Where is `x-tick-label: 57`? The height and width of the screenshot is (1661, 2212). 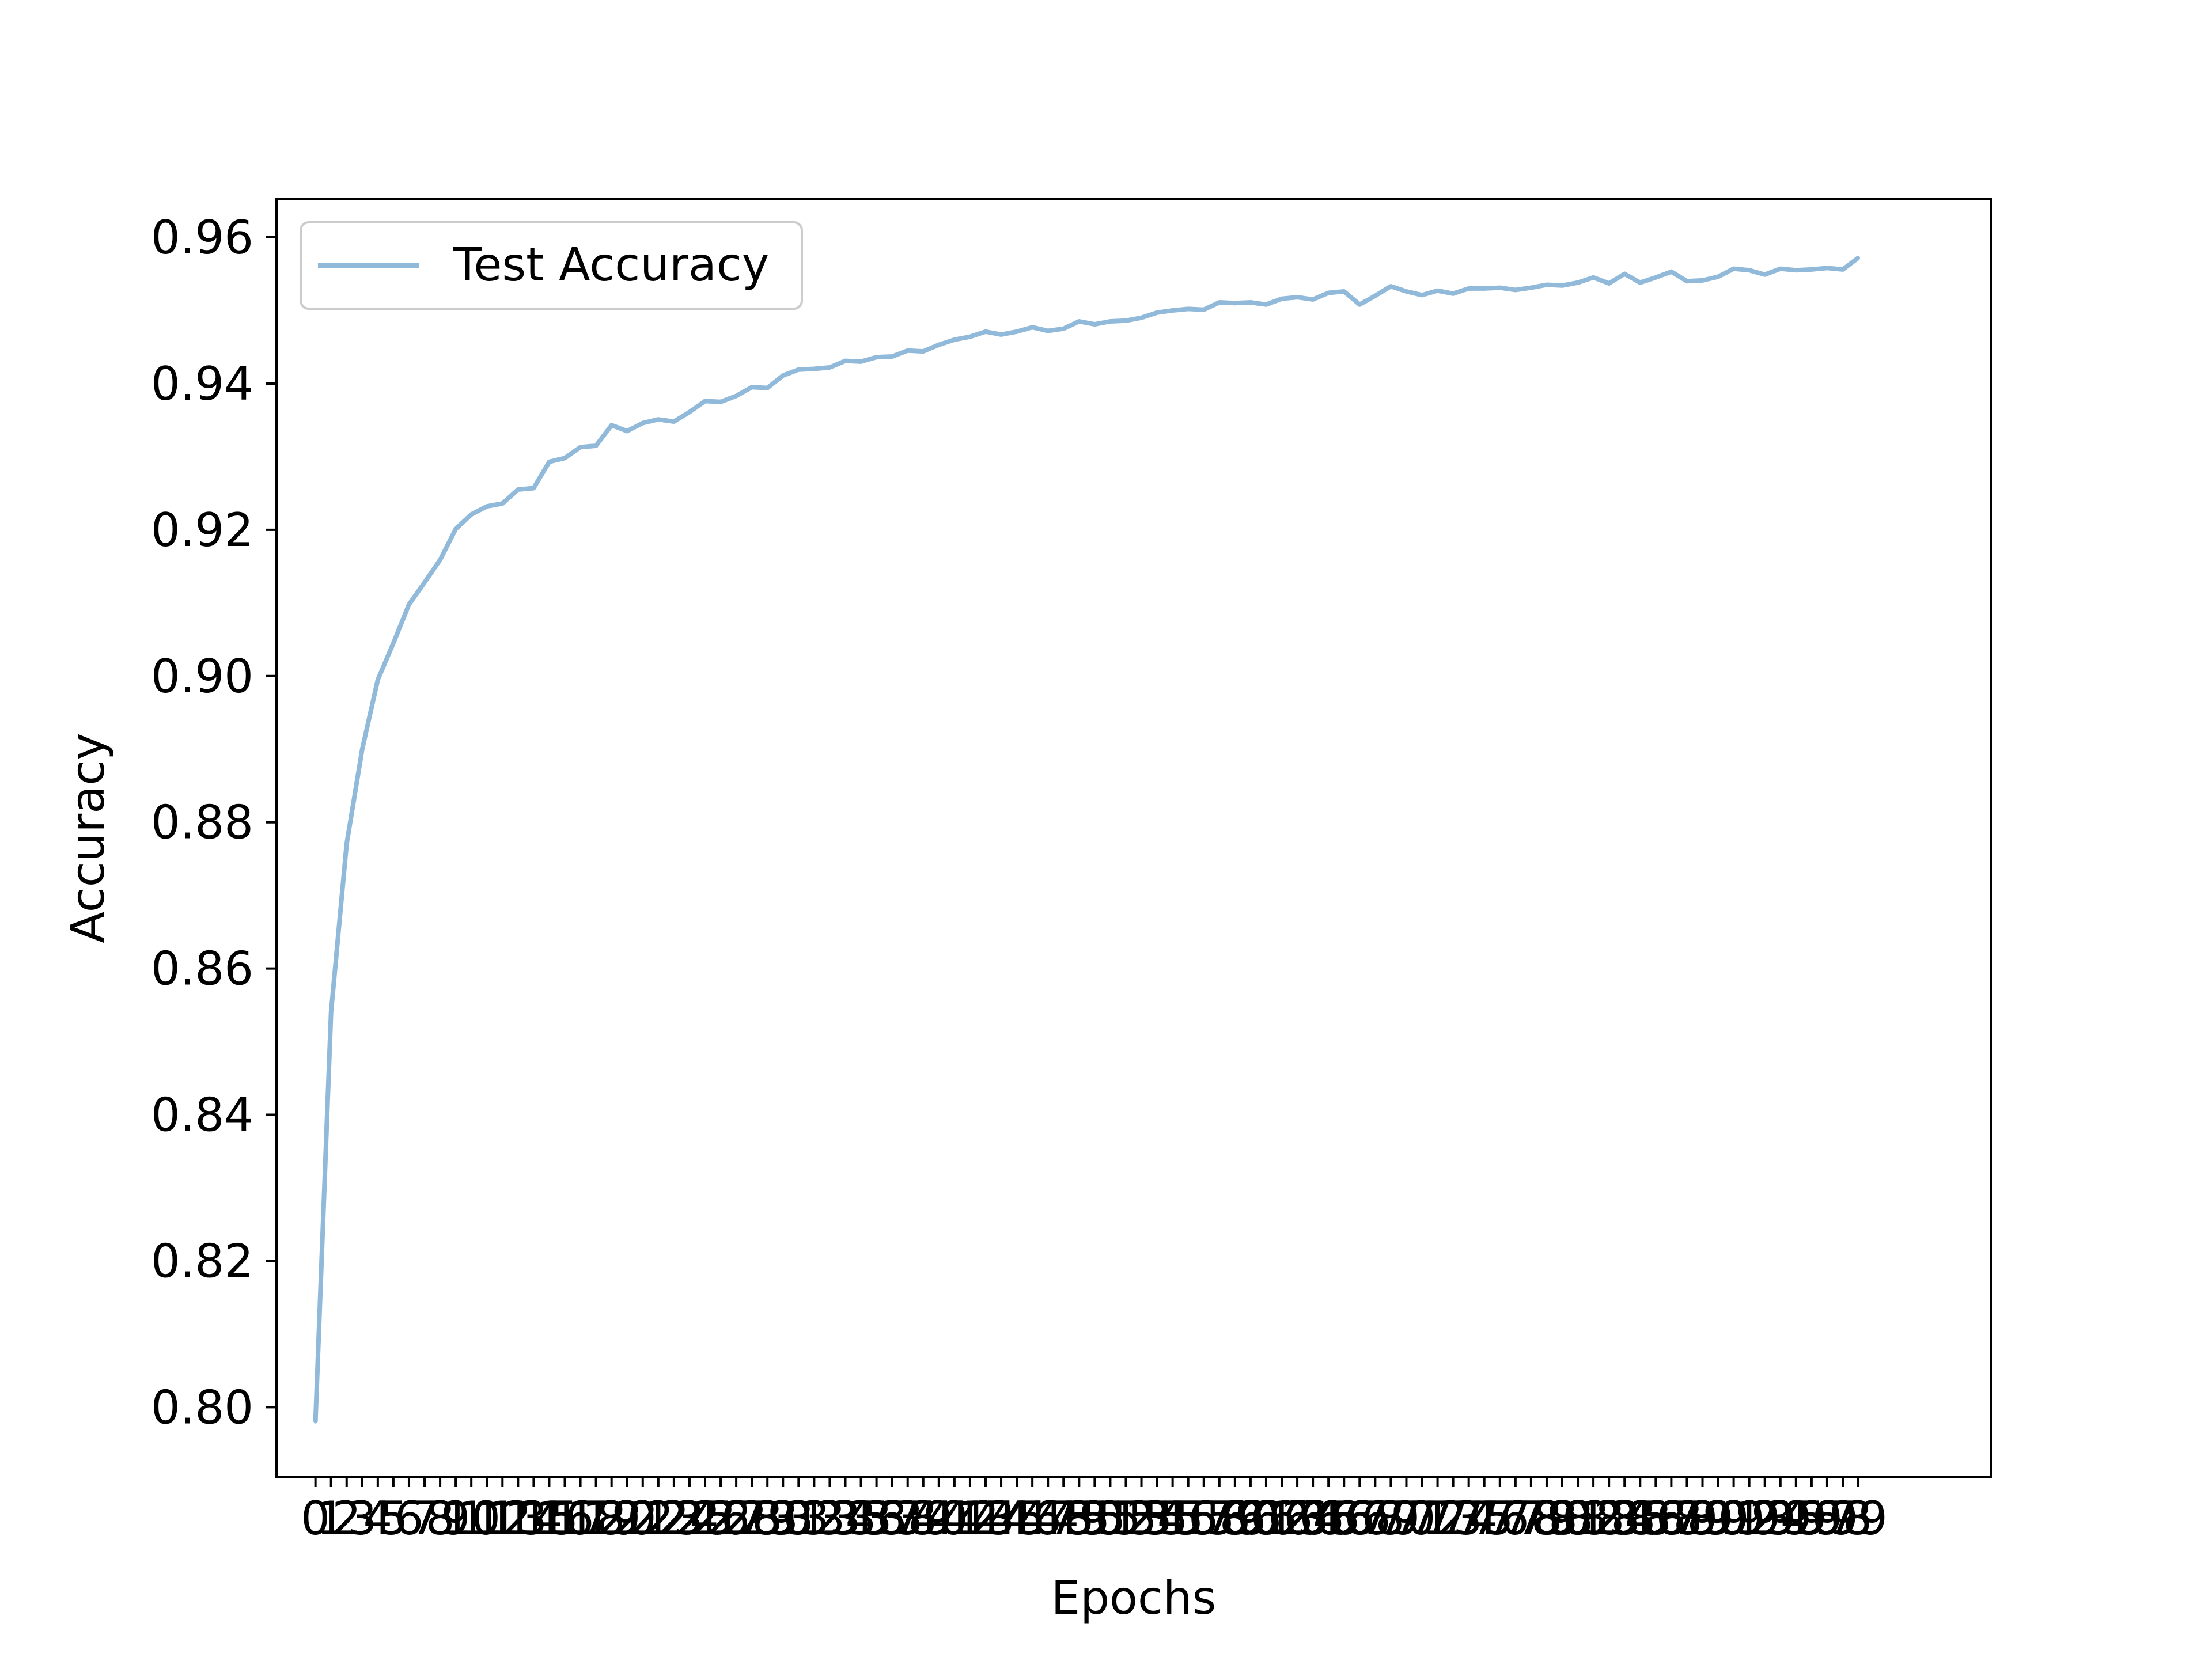
x-tick-label: 57 is located at coordinates (1204, 1518).